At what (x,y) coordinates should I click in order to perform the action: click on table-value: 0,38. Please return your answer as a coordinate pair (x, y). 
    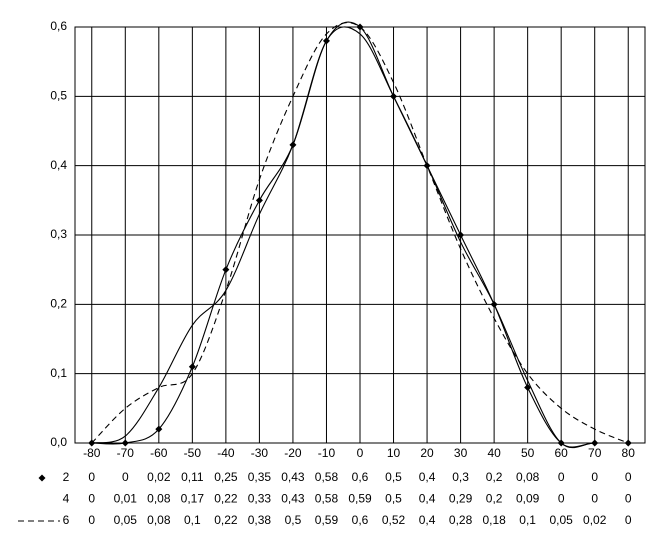
    Looking at the image, I should click on (260, 520).